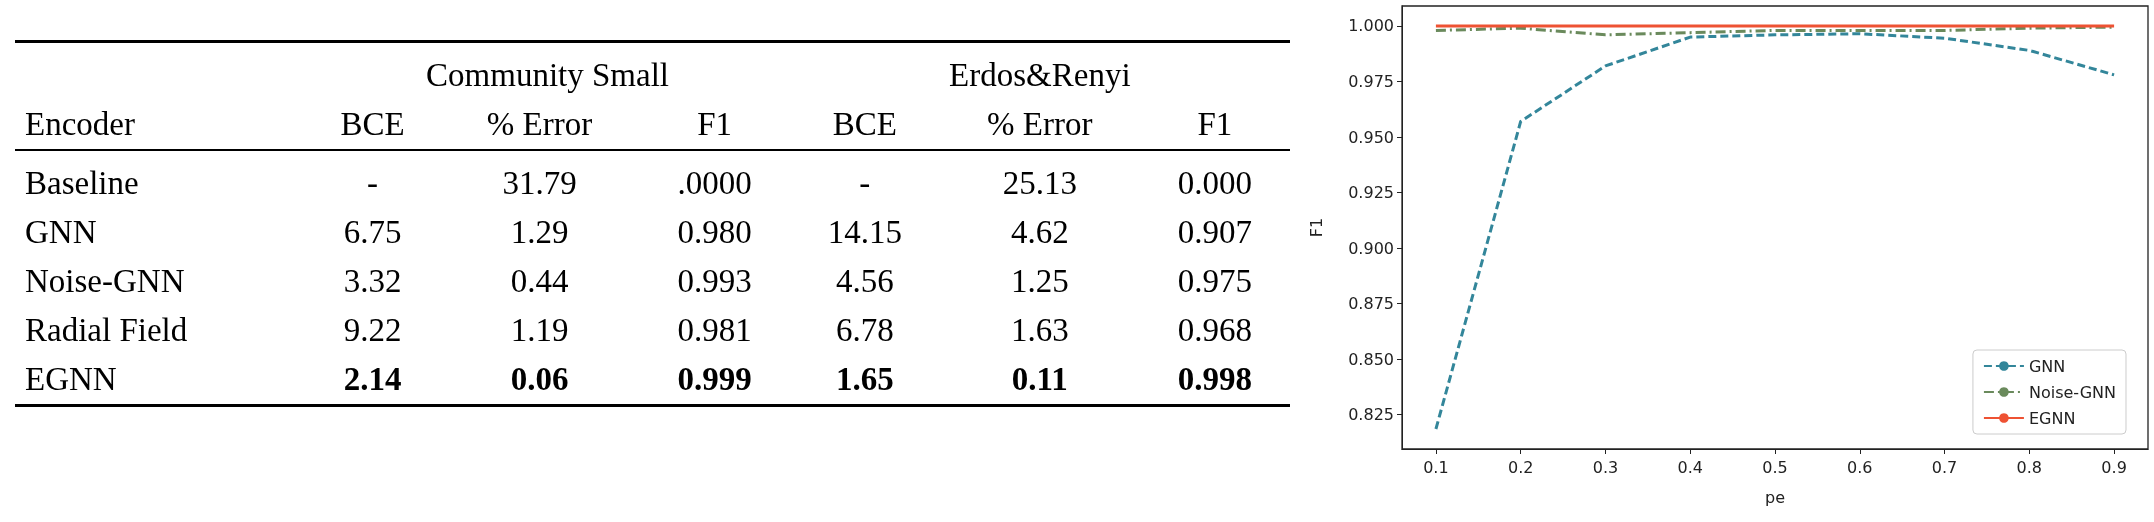  What do you see at coordinates (1371, 304) in the screenshot?
I see `y-tick-label: 0.875` at bounding box center [1371, 304].